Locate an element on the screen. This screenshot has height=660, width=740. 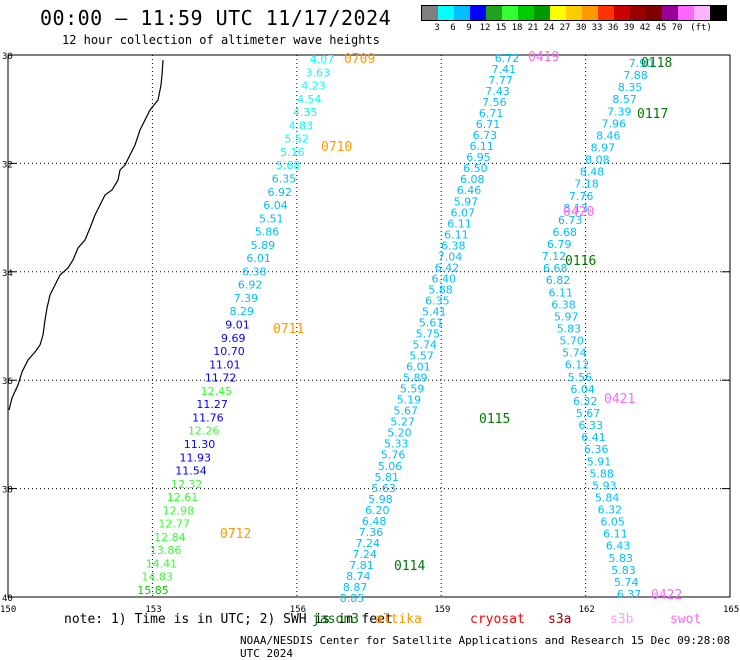
lat-label: 40 is located at coordinates (7, 599).